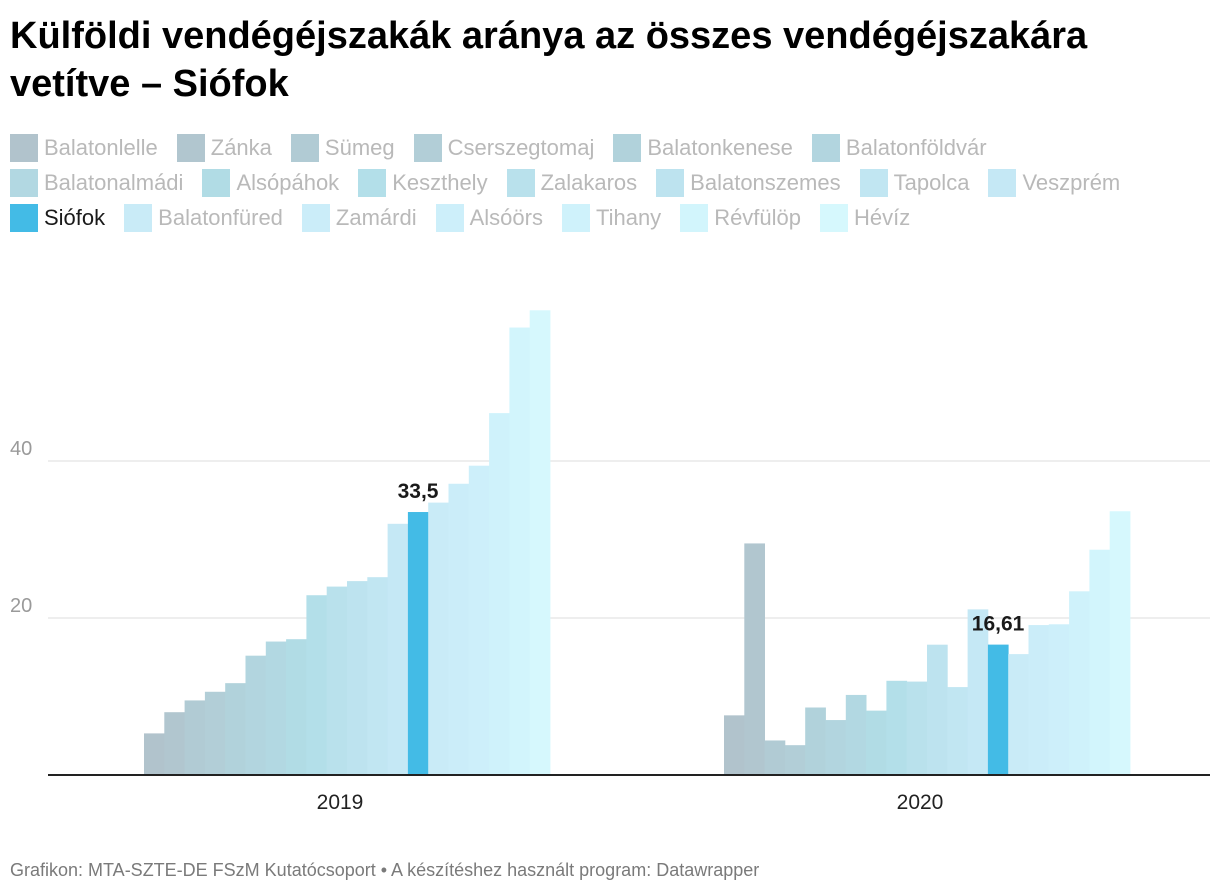  I want to click on legend-item: Balatonlelle, so click(84, 147).